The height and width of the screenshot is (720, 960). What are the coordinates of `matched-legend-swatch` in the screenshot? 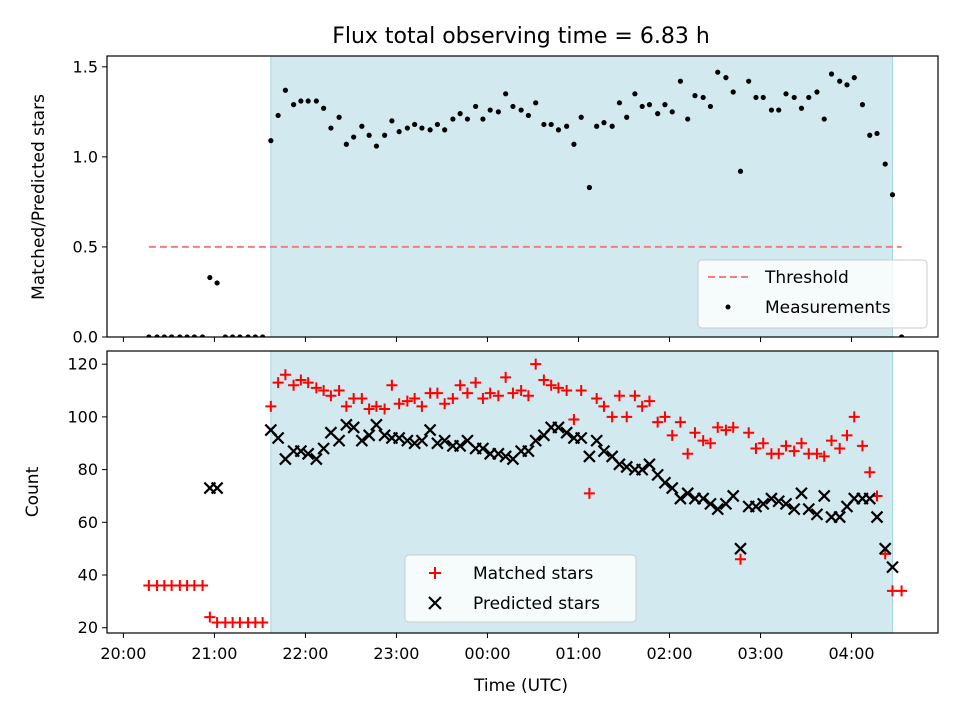 It's located at (435, 573).